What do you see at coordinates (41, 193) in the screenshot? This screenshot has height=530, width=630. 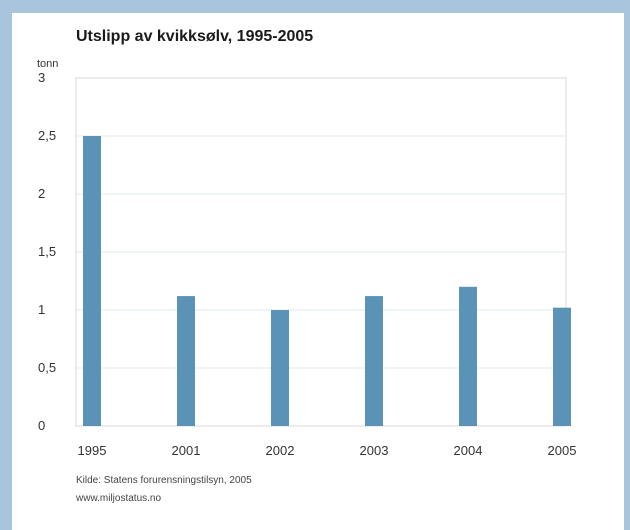 I see `y-tick-label: 2` at bounding box center [41, 193].